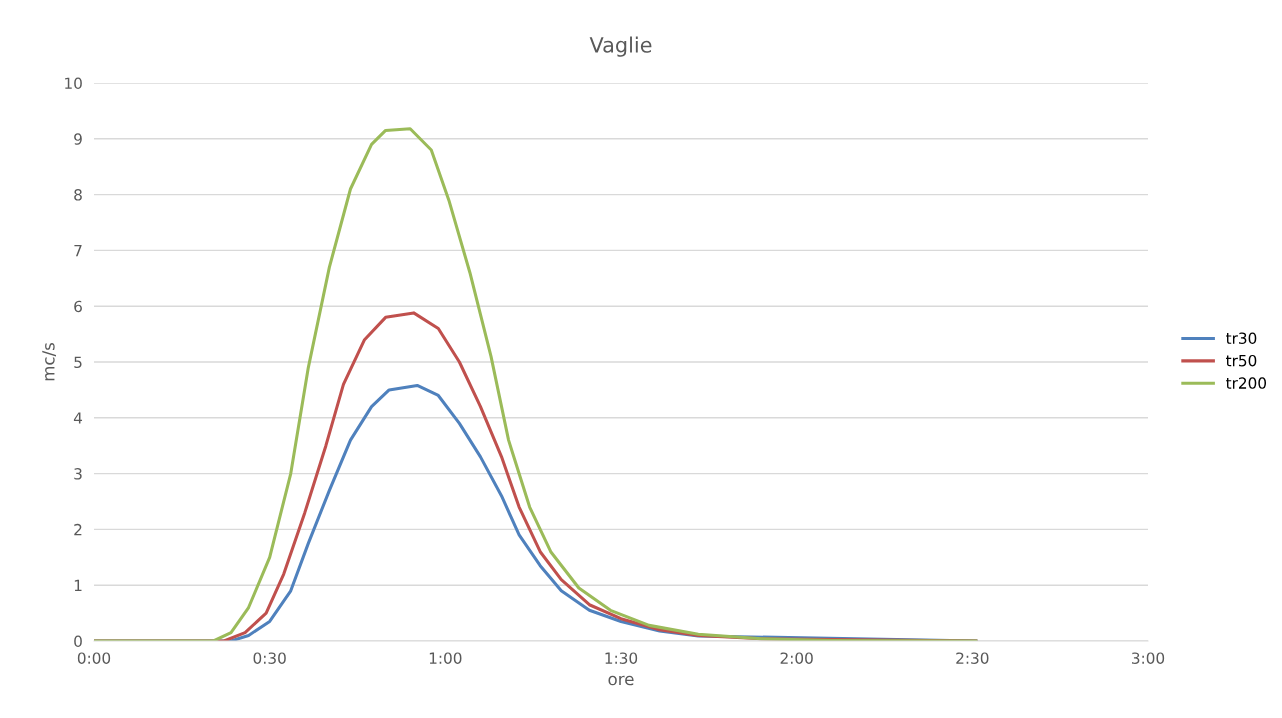 The image size is (1282, 718). I want to click on y-tick-label: 4, so click(78, 418).